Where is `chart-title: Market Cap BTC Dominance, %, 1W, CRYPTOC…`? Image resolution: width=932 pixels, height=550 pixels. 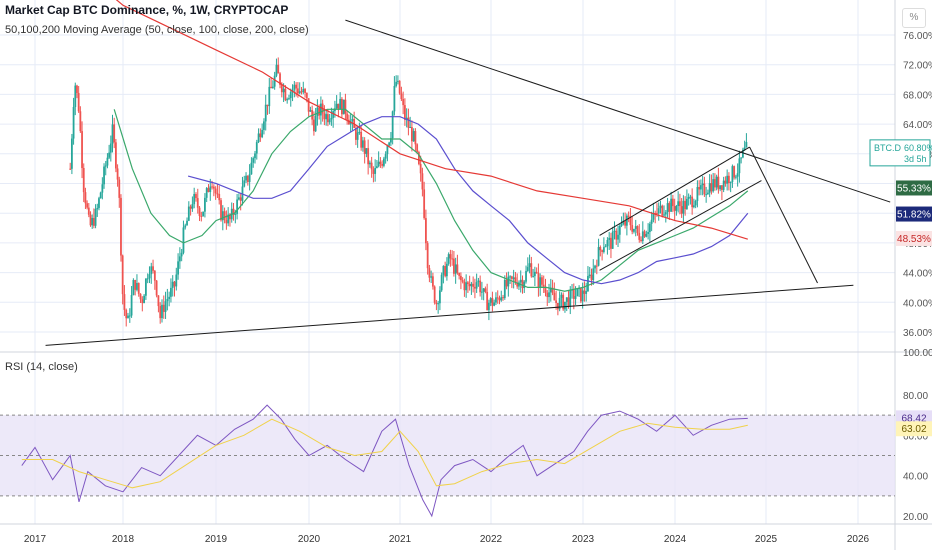 chart-title: Market Cap BTC Dominance, %, 1W, CRYPTOC… is located at coordinates (147, 10).